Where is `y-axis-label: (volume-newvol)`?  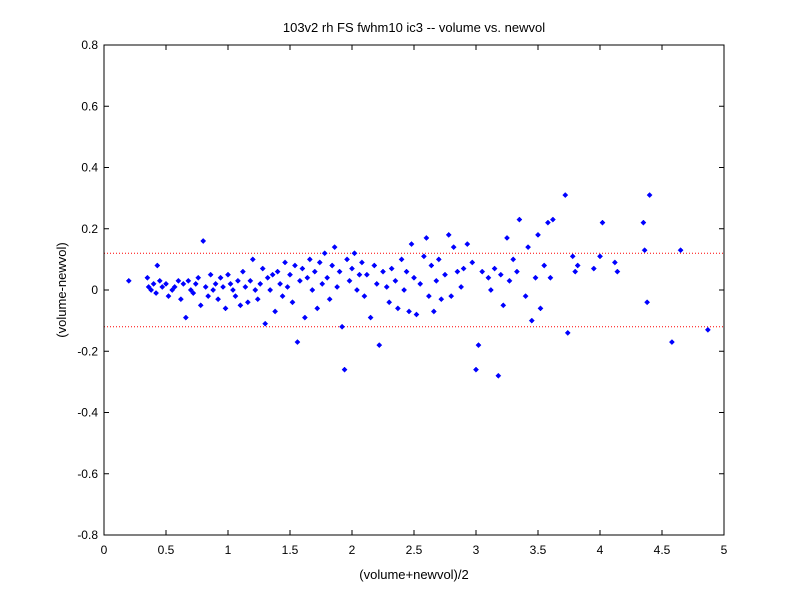 y-axis-label: (volume-newvol) is located at coordinates (61, 289).